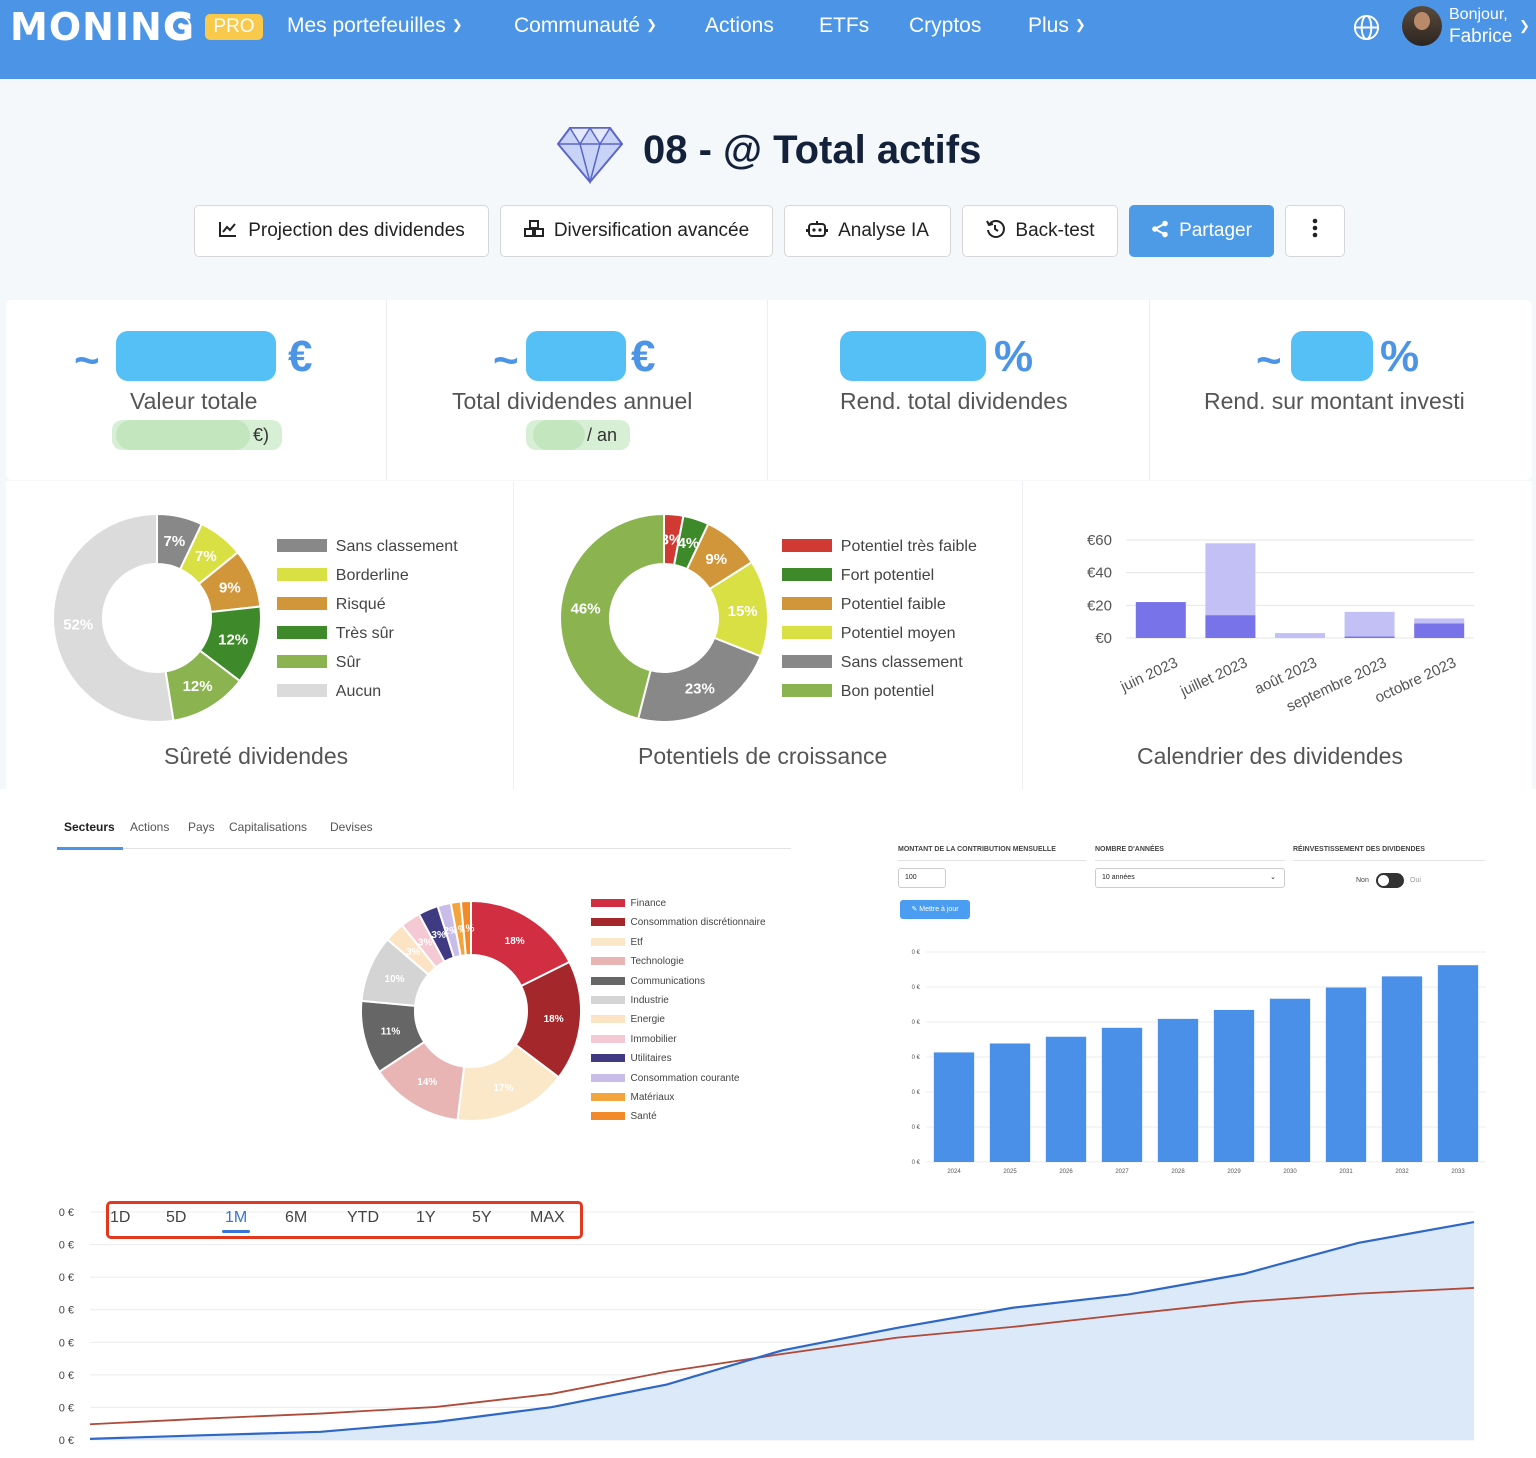 Image resolution: width=1536 pixels, height=1458 pixels. What do you see at coordinates (1315, 231) in the screenshot?
I see `more-options-button` at bounding box center [1315, 231].